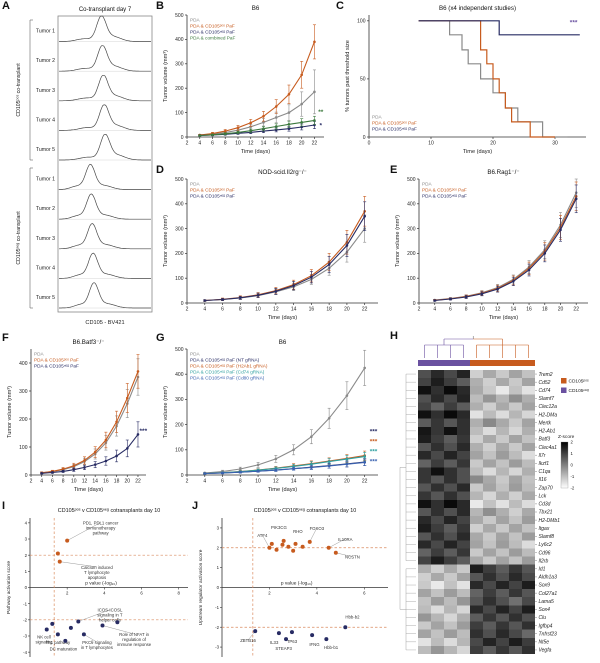 This screenshot has width=600, height=663. Describe the element at coordinates (41, 482) in the screenshot. I see `svg-text: 4` at that location.